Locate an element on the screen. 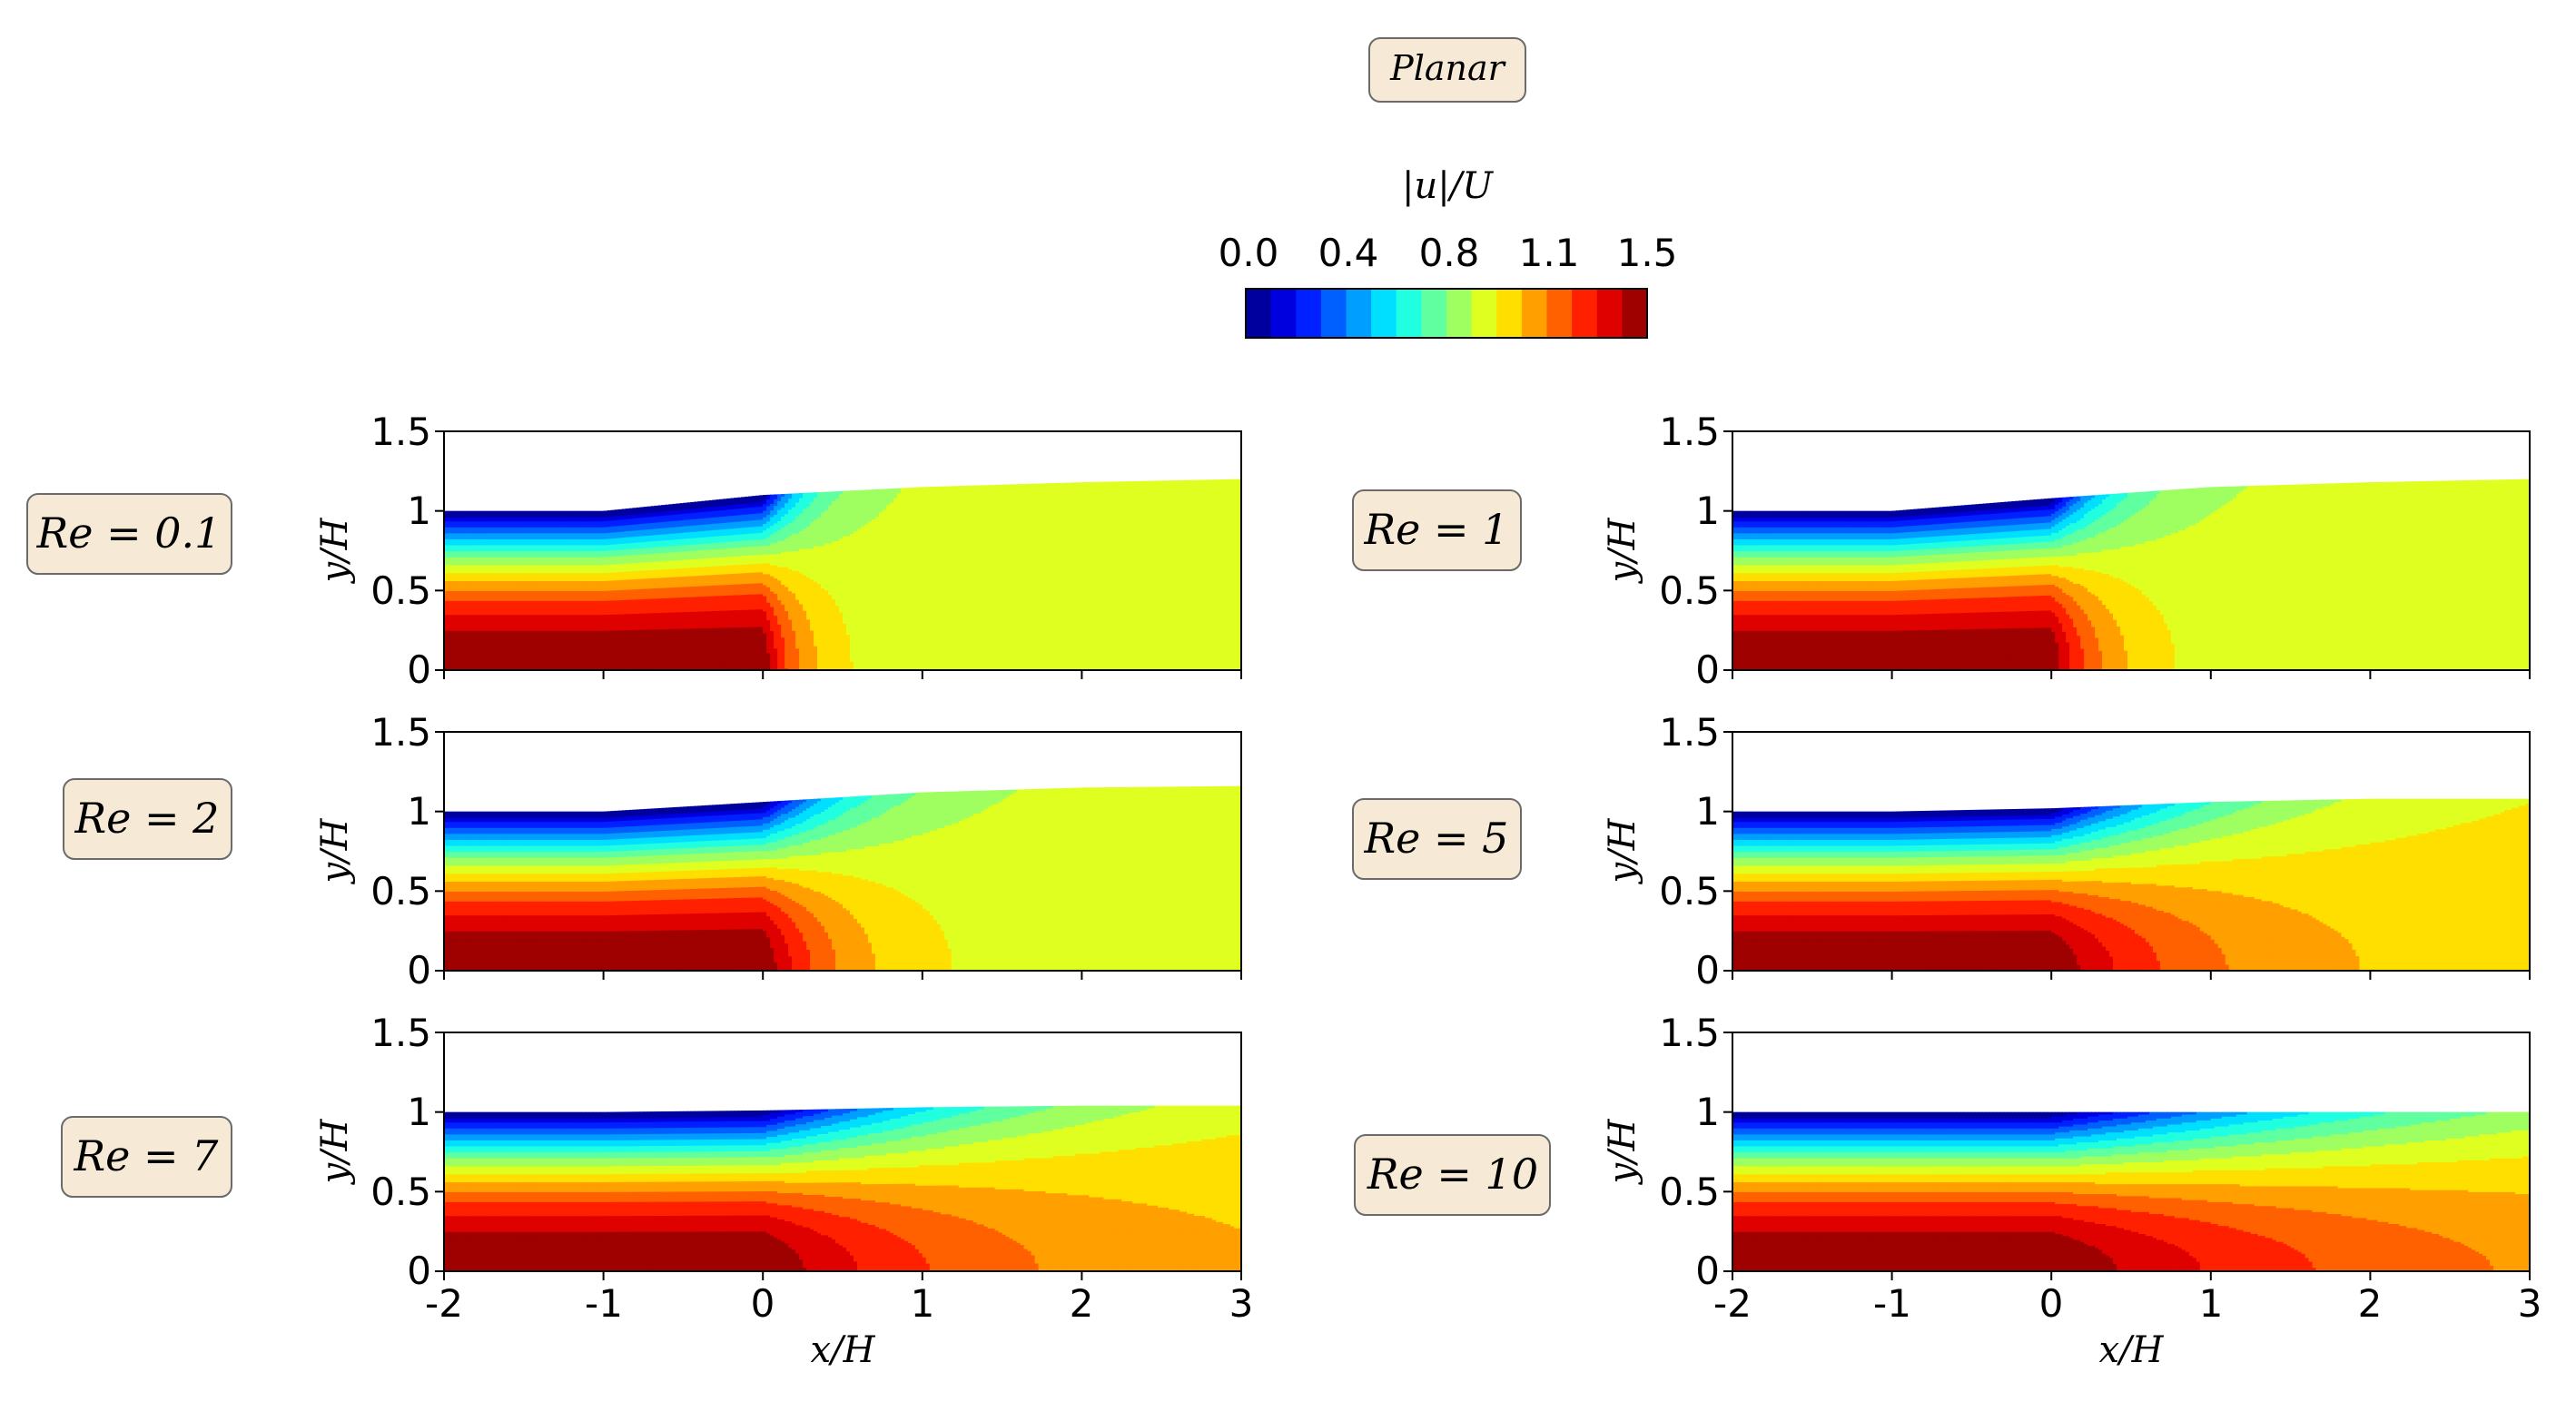 This screenshot has height=1402, width=2576. colorbar: |u|/U 0.0 0.4 0.8 1.1 1.5 is located at coordinates (1448, 251).